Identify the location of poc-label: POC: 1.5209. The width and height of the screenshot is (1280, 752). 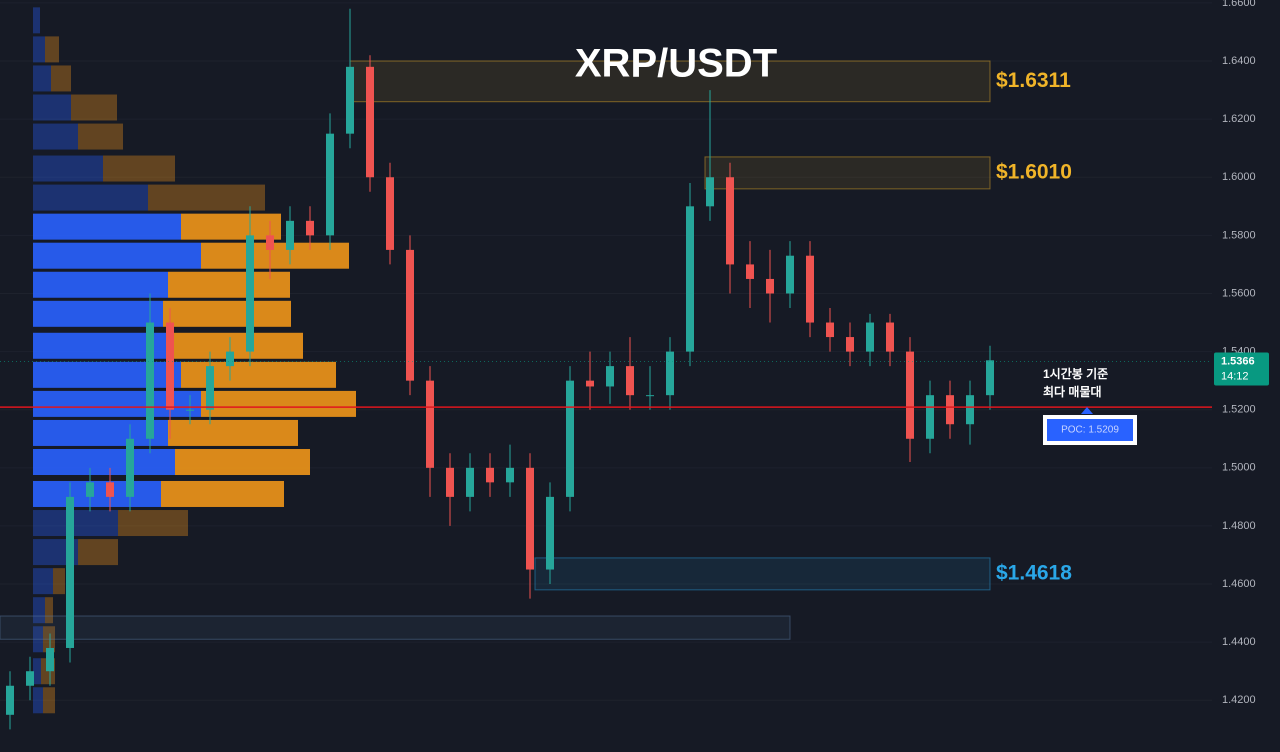
(1090, 430).